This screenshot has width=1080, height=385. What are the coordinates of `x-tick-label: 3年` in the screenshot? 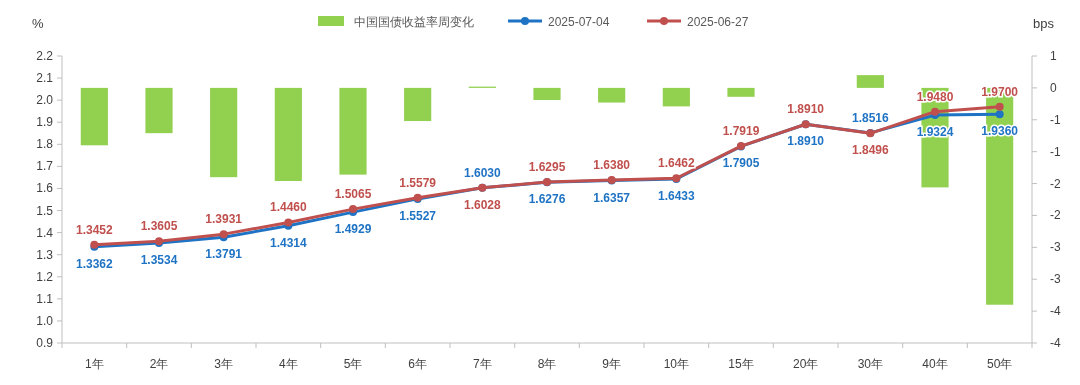 It's located at (224, 364).